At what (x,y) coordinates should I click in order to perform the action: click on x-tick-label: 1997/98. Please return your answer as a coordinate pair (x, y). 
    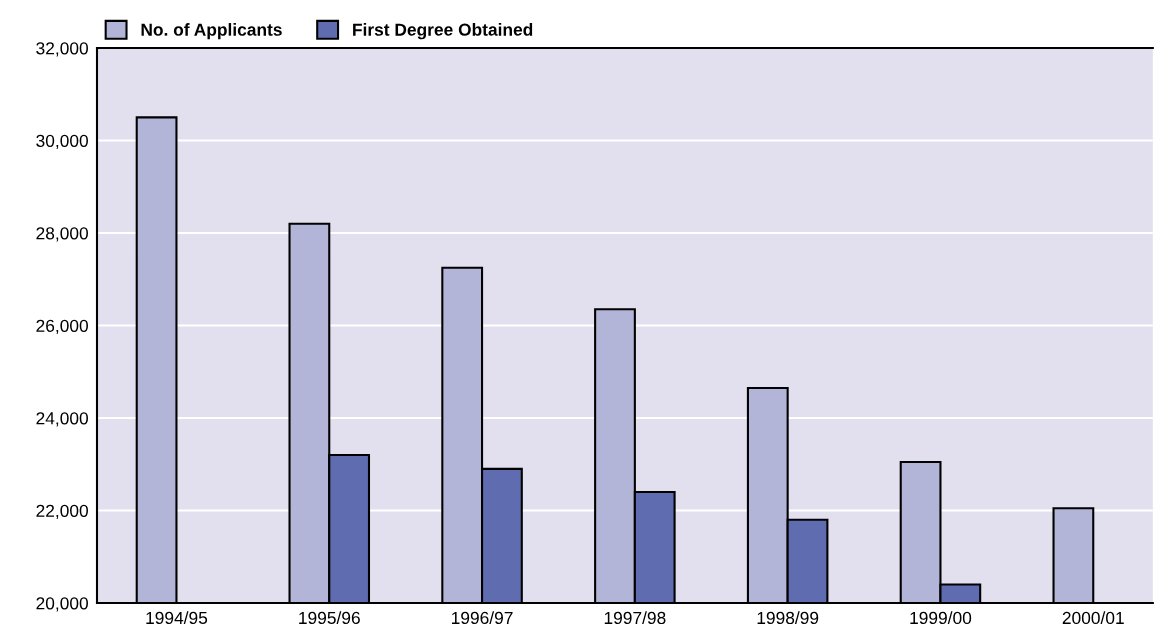
    Looking at the image, I should click on (635, 618).